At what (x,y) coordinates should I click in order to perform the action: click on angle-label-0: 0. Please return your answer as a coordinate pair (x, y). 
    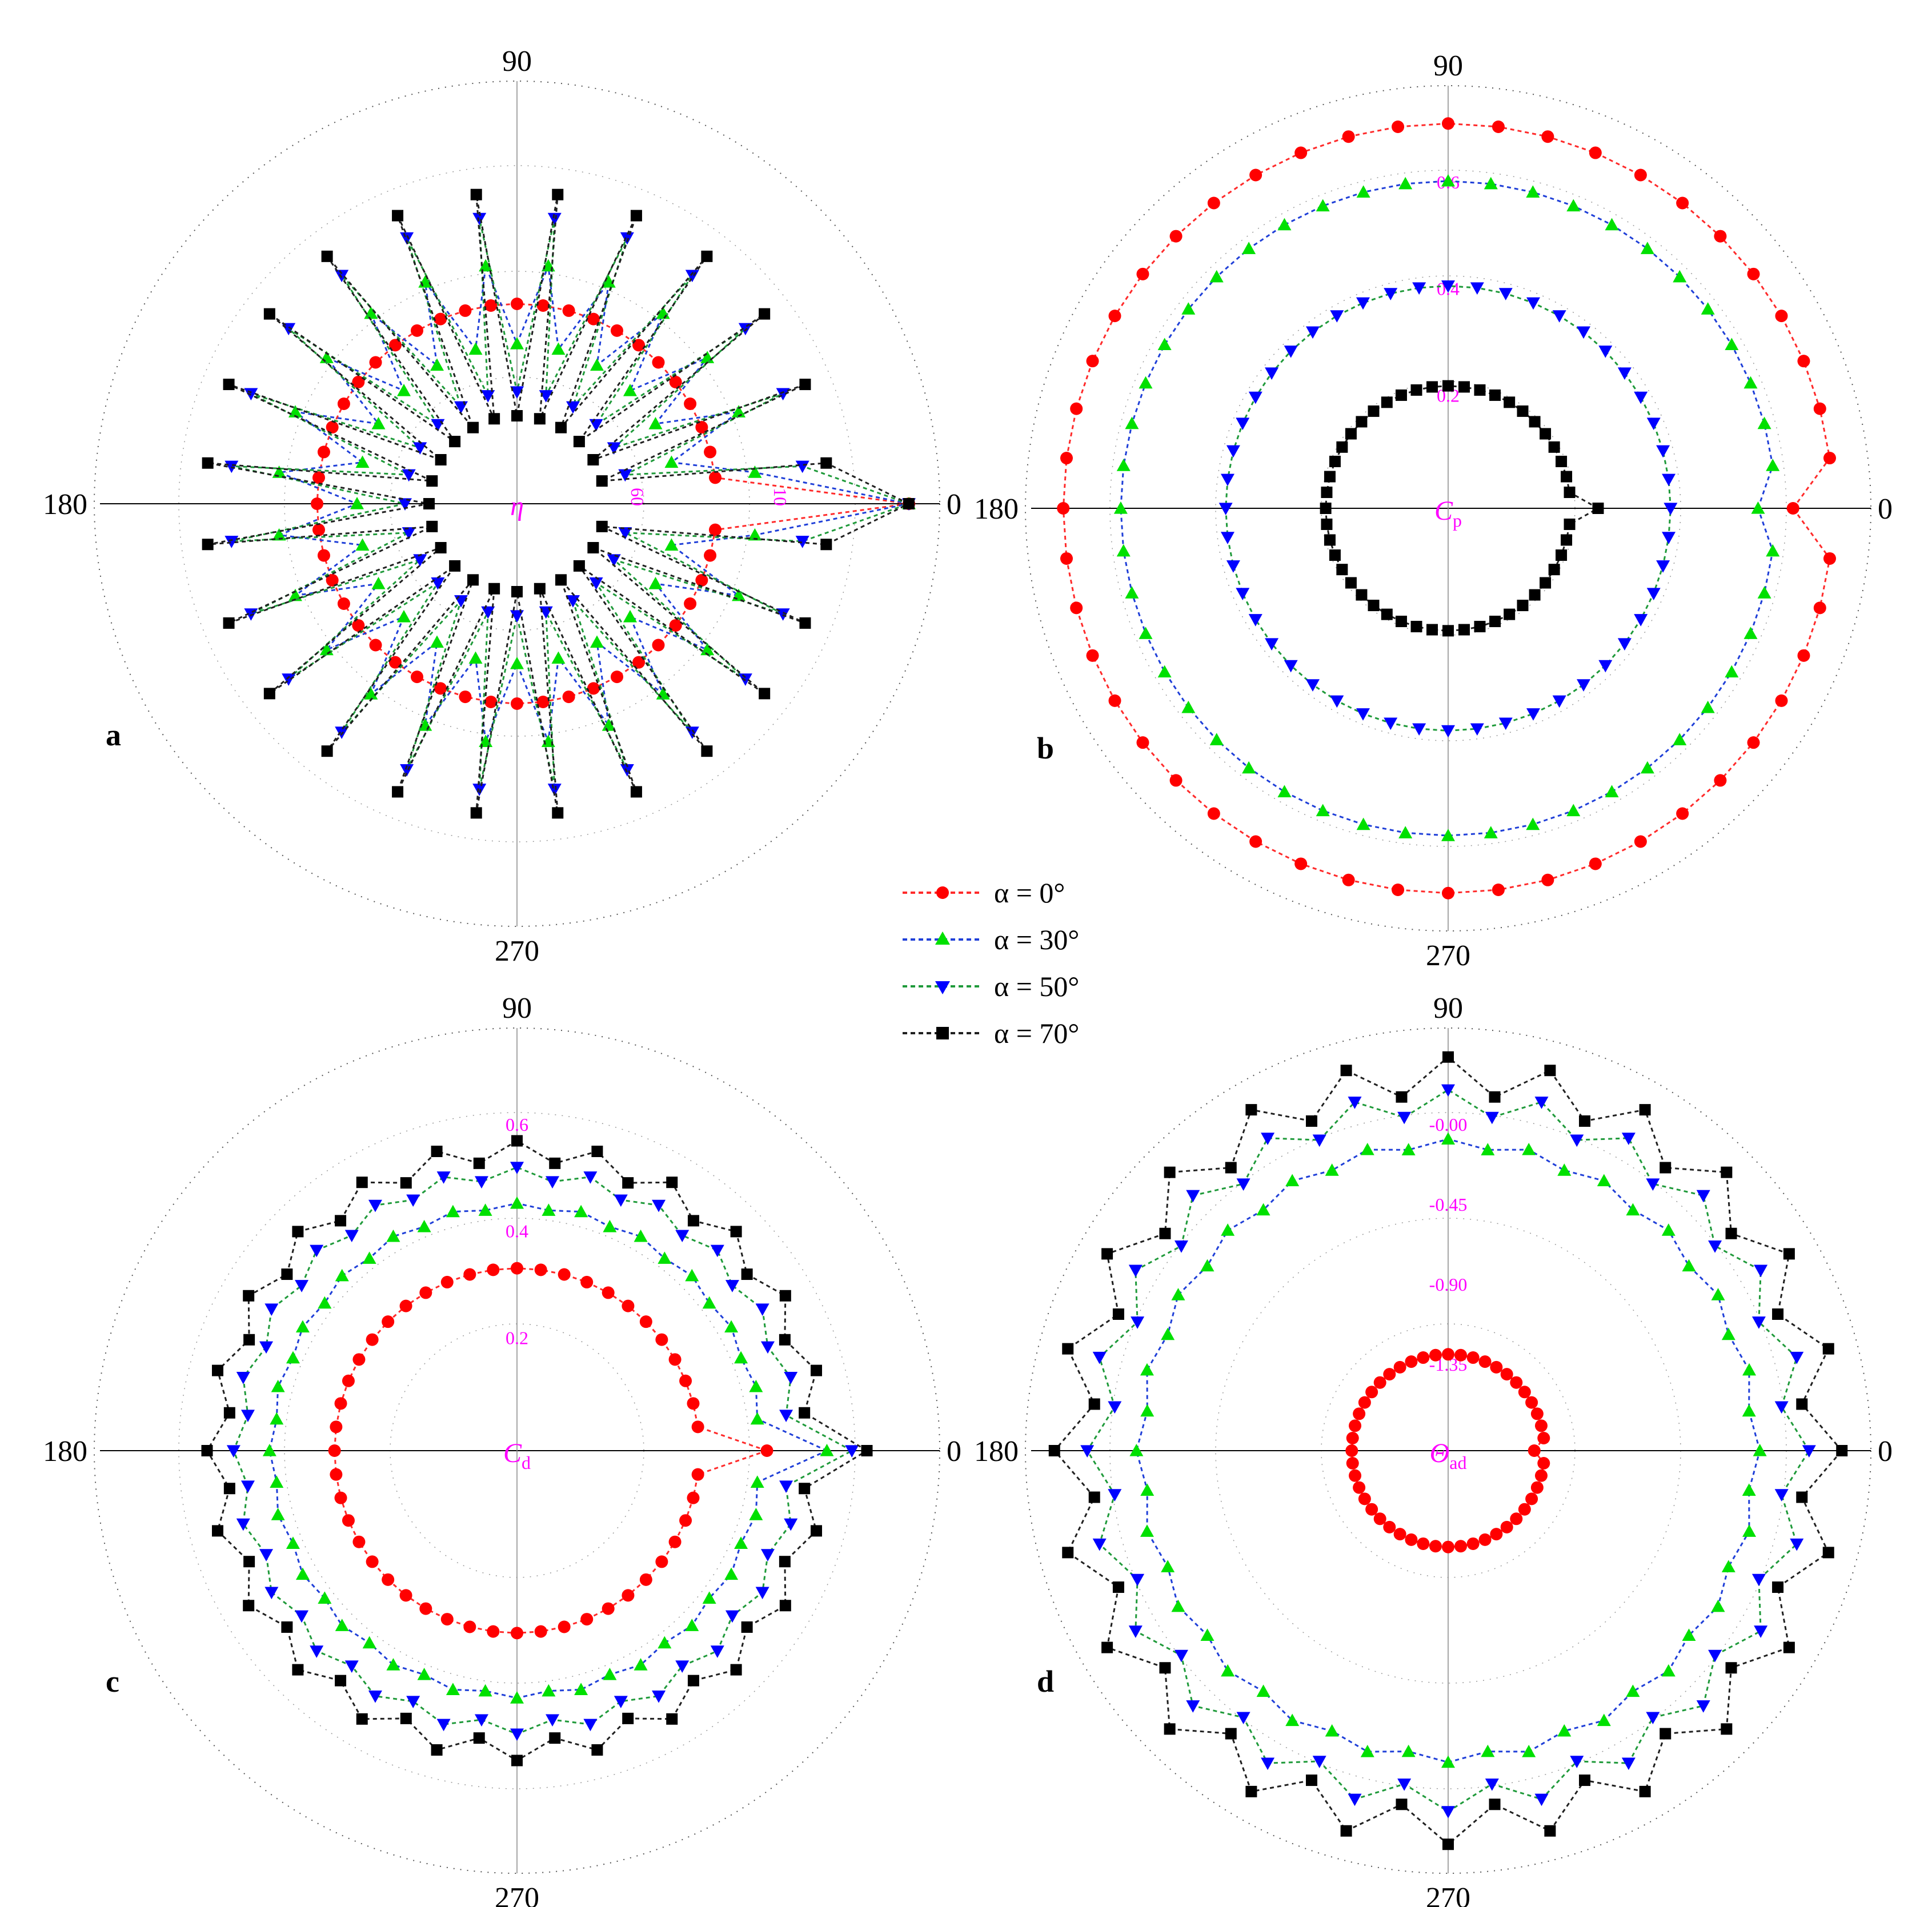
    Looking at the image, I should click on (954, 504).